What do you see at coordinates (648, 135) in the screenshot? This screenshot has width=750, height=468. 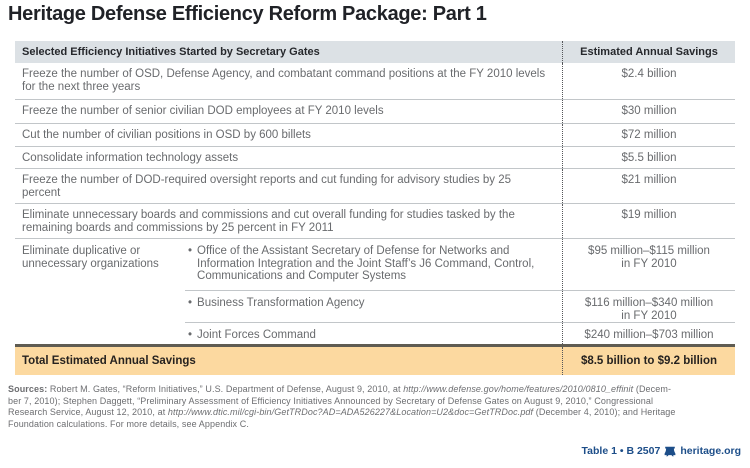 I see `savings-value: $72 million` at bounding box center [648, 135].